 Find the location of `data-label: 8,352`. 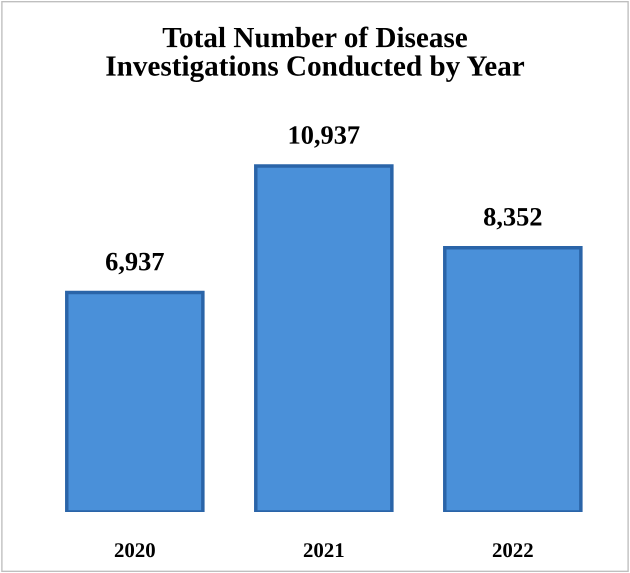

data-label: 8,352 is located at coordinates (513, 219).